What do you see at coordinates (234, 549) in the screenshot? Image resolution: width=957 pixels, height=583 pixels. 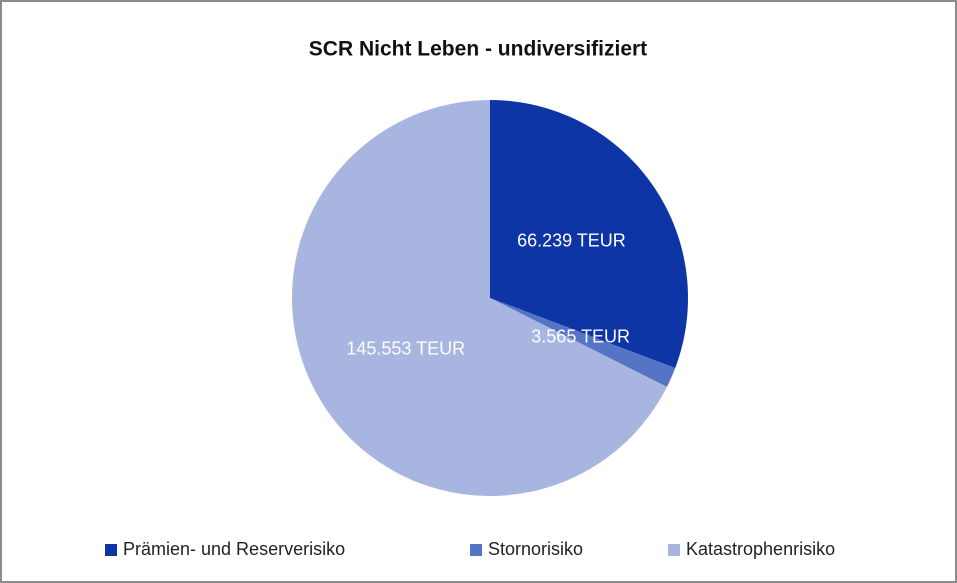 I see `legend-label: Prämien- und Reserverisiko` at bounding box center [234, 549].